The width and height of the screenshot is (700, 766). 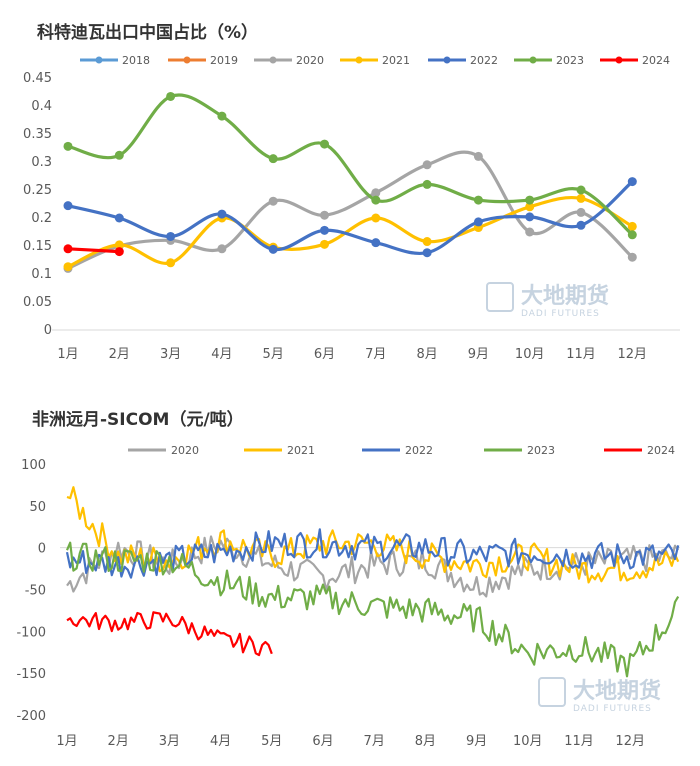 What do you see at coordinates (581, 354) in the screenshot?
I see `chart-1-x-tick: 11月` at bounding box center [581, 354].